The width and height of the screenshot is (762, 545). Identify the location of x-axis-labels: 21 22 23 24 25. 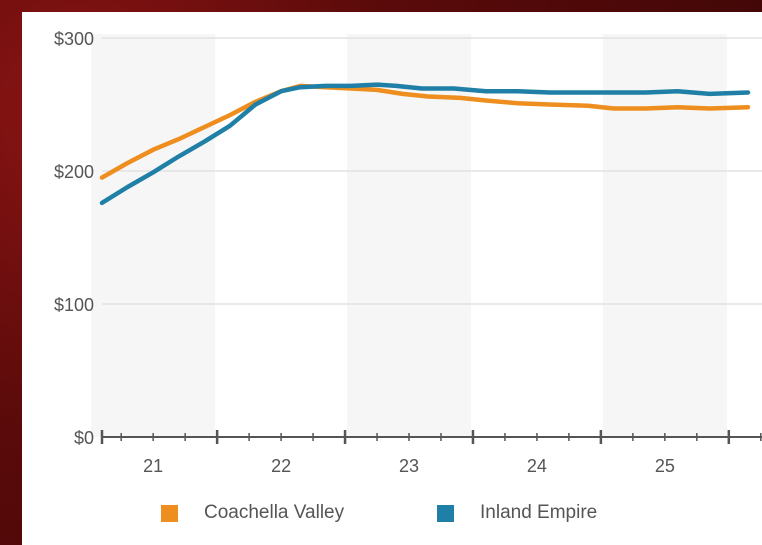
(409, 466).